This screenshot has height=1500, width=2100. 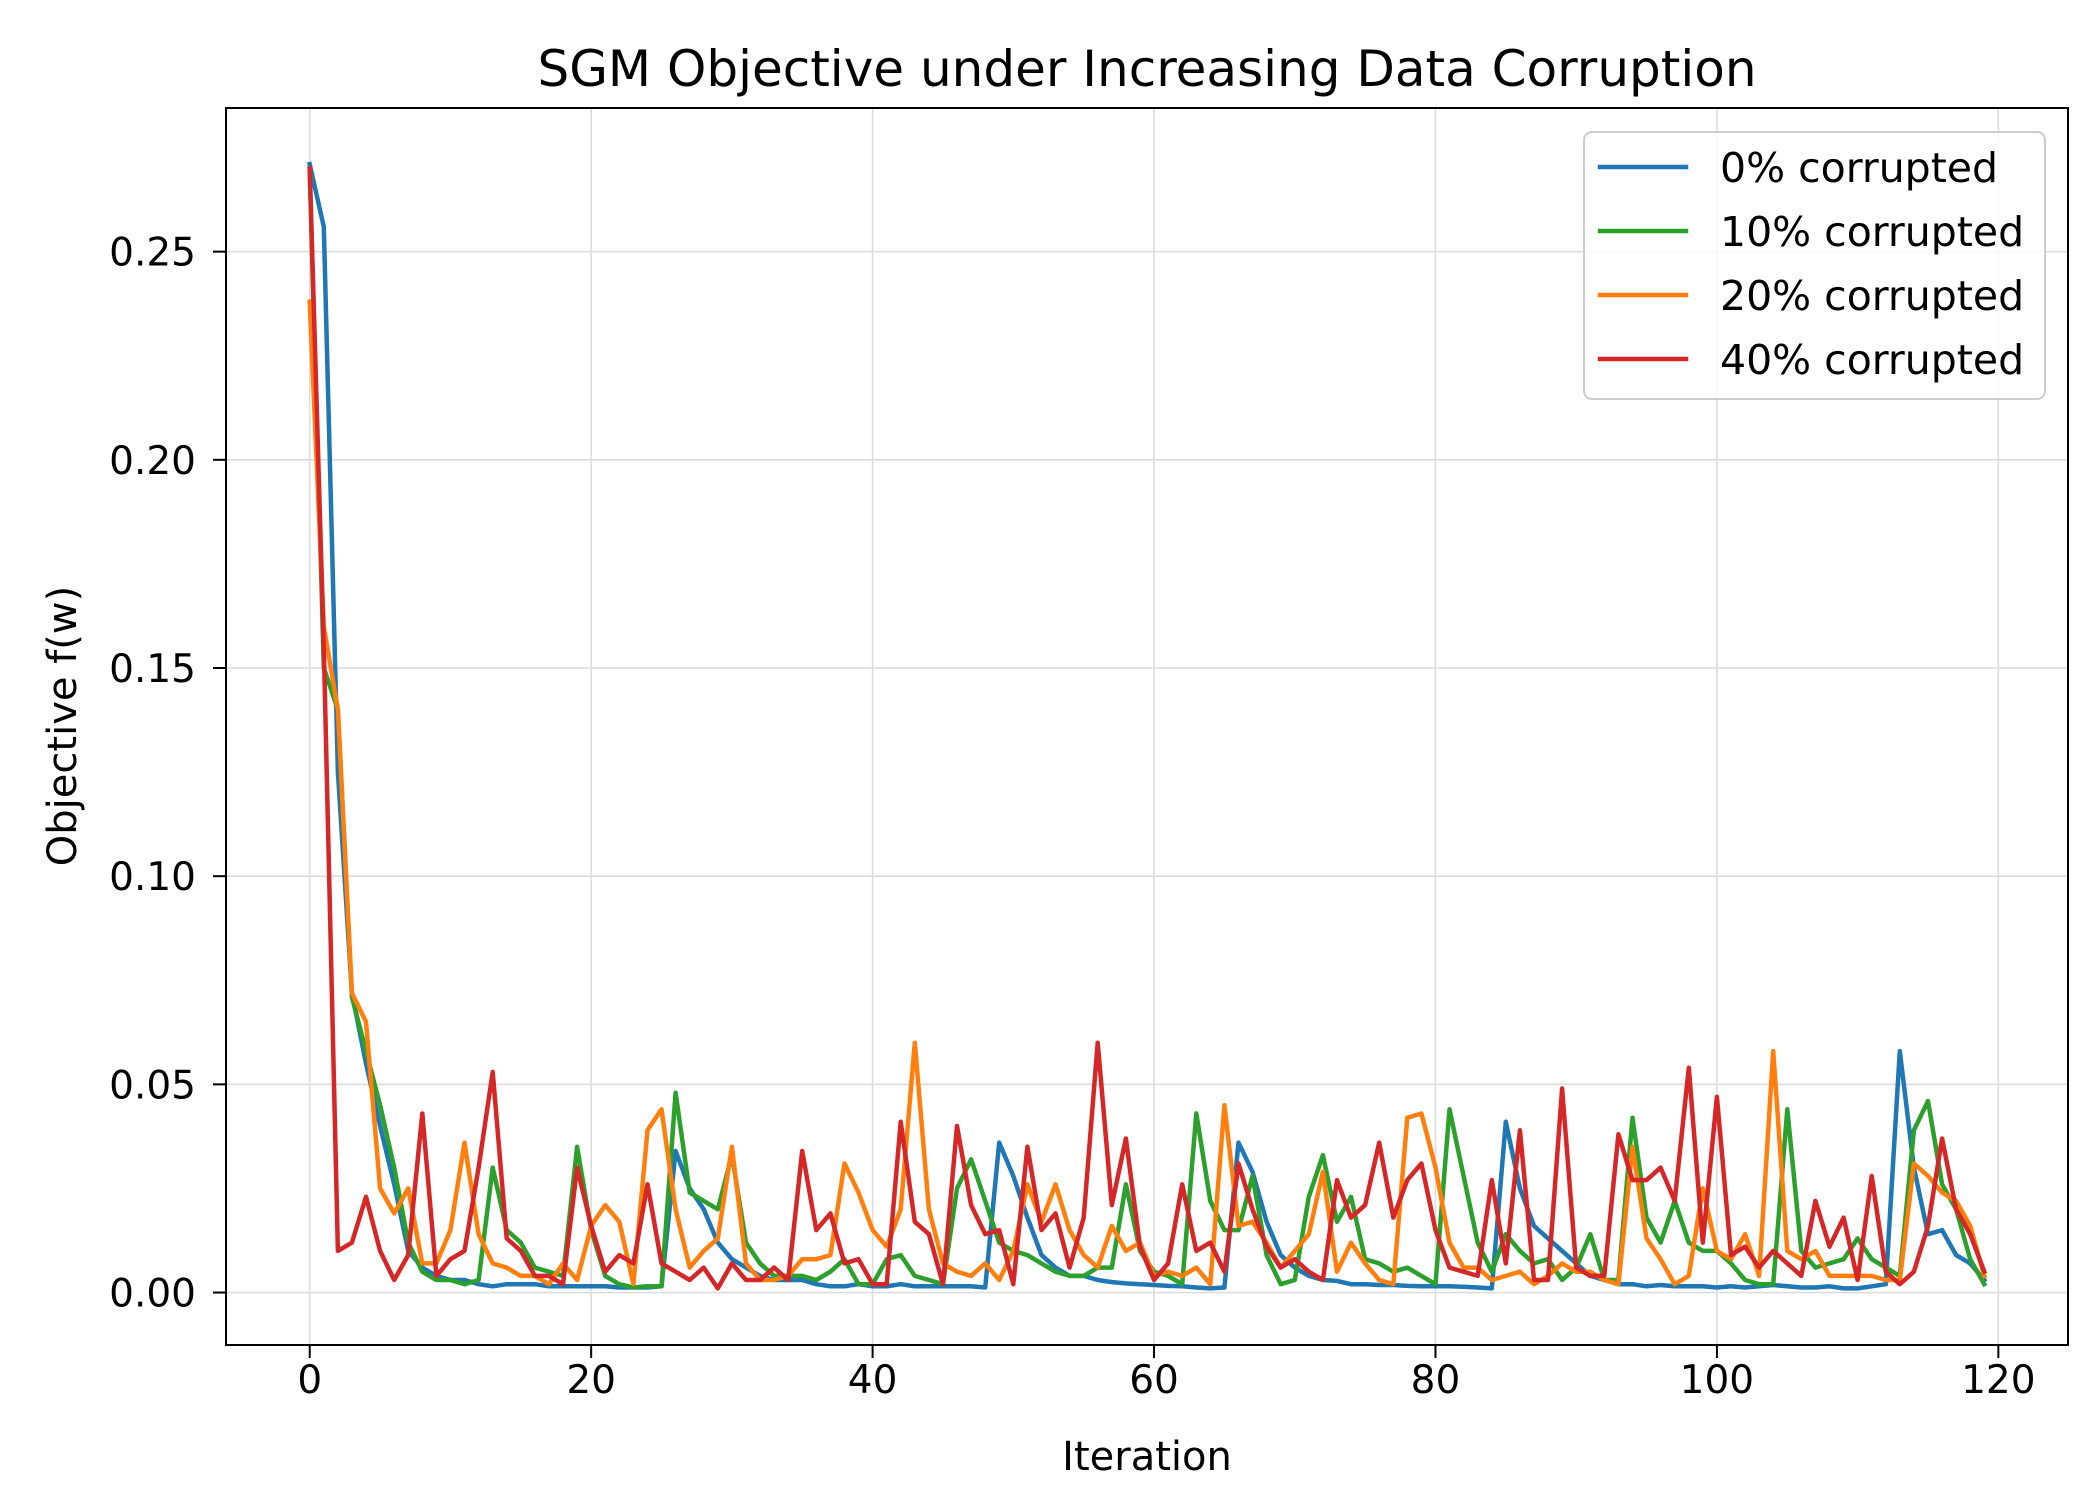 I want to click on y-tick-label: 0.00, so click(x=152, y=1294).